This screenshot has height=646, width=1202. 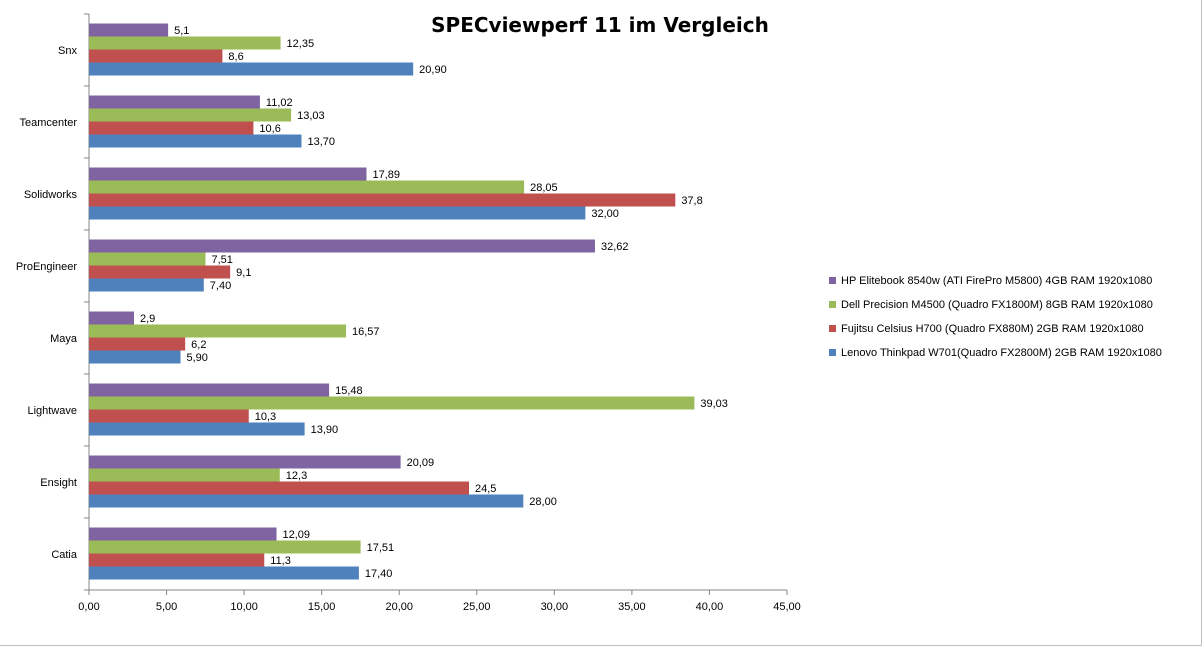 I want to click on x-tick-label: 10,00, so click(x=244, y=607).